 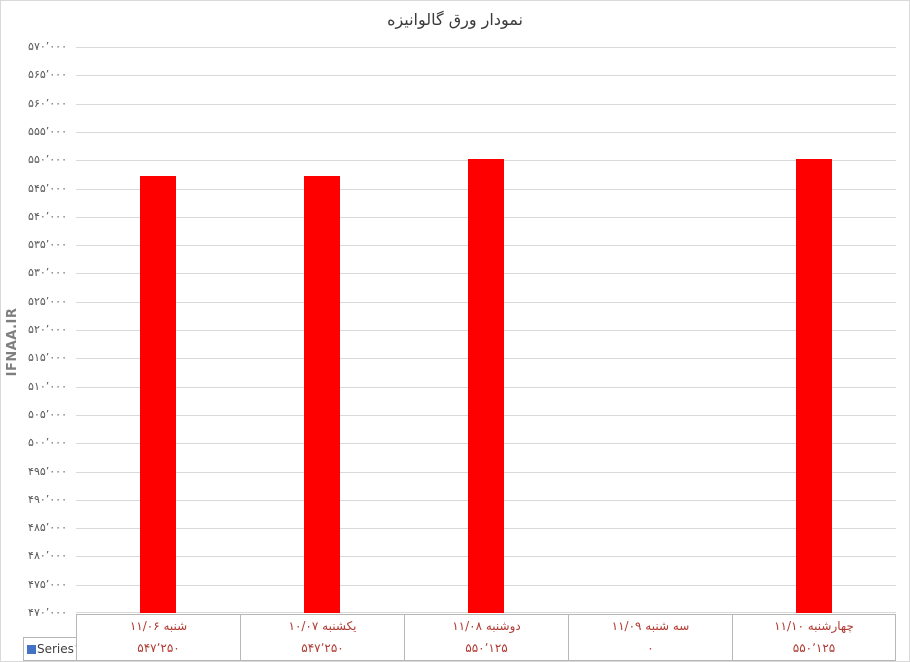 I want to click on legend-cell: Series۱, so click(x=50, y=649).